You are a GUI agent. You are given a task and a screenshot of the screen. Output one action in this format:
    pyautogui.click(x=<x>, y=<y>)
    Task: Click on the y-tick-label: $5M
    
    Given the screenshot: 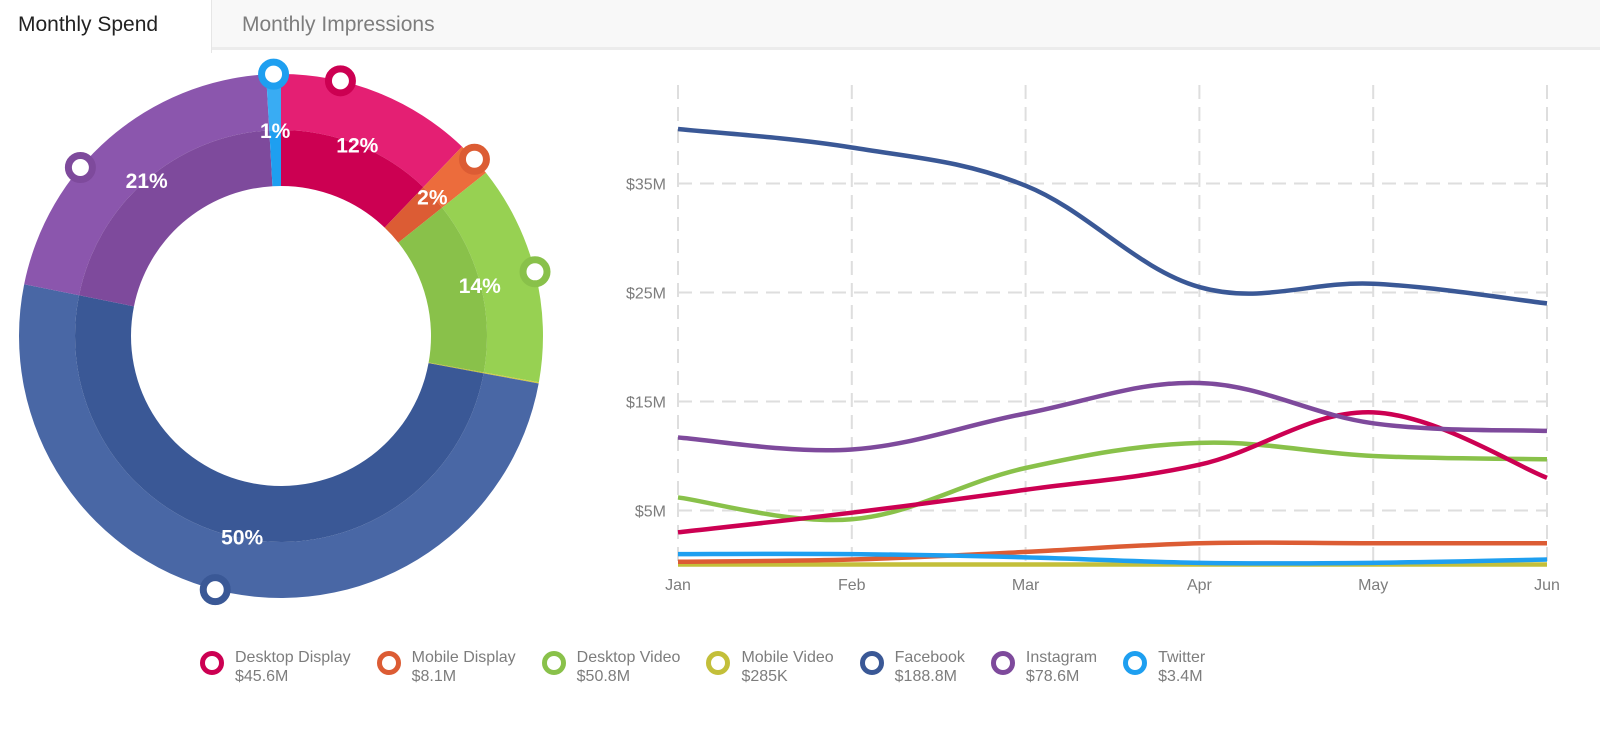 What is the action you would take?
    pyautogui.click(x=650, y=512)
    